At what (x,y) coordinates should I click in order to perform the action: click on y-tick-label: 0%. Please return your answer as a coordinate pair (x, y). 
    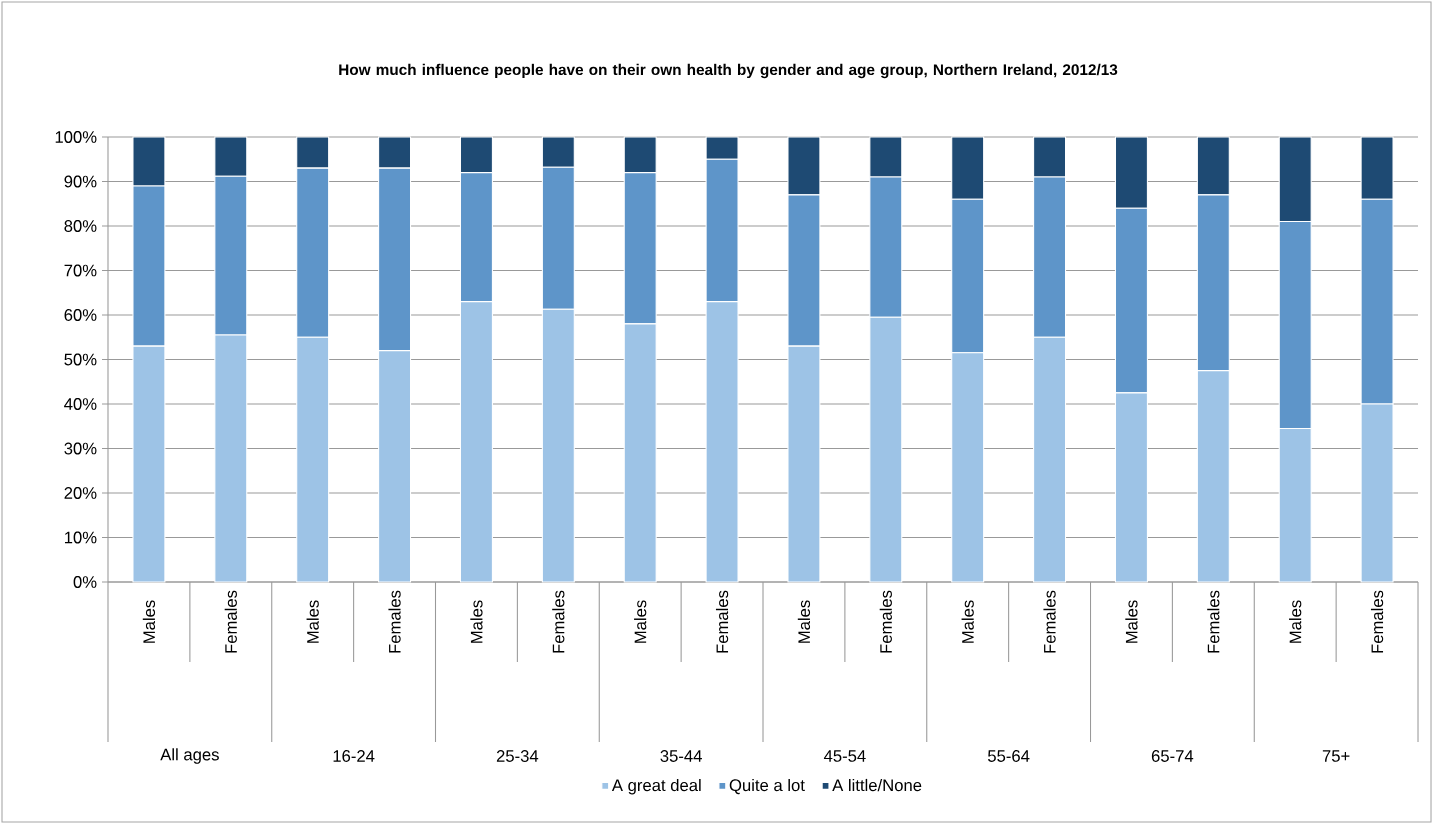
    Looking at the image, I should click on (85, 582).